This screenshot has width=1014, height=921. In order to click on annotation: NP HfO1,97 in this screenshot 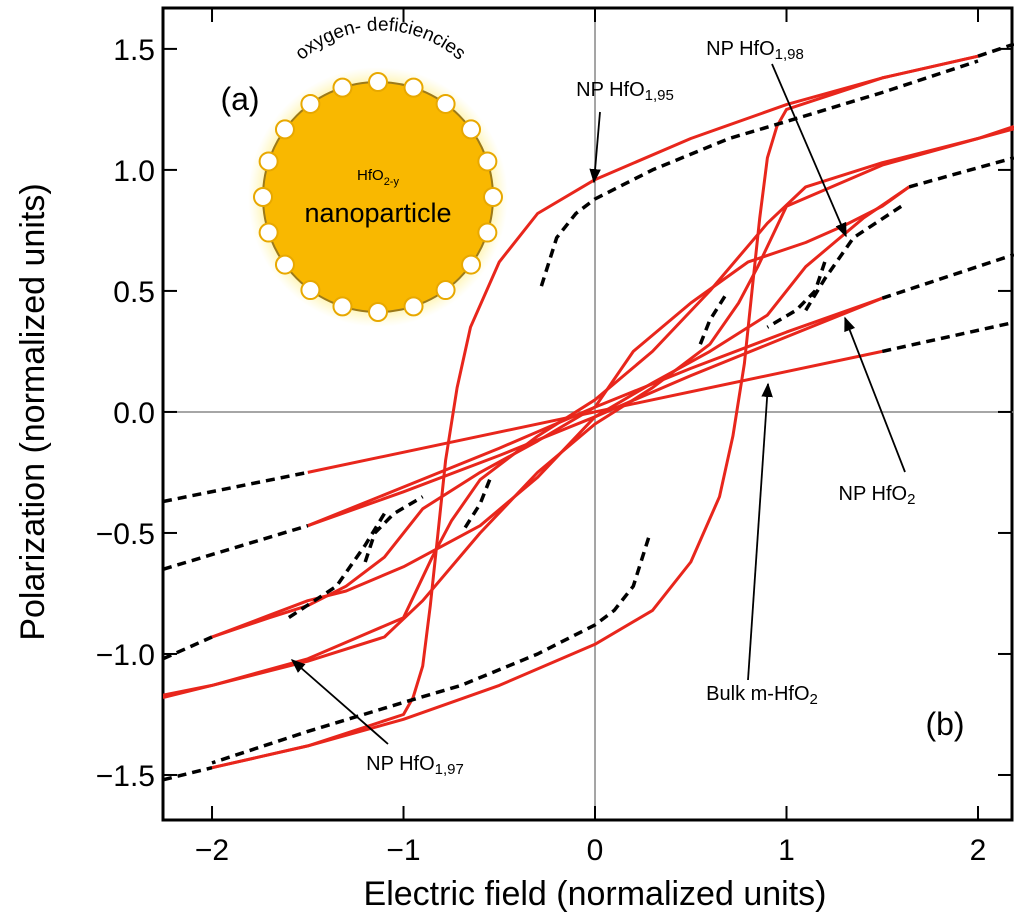, I will do `click(415, 765)`.